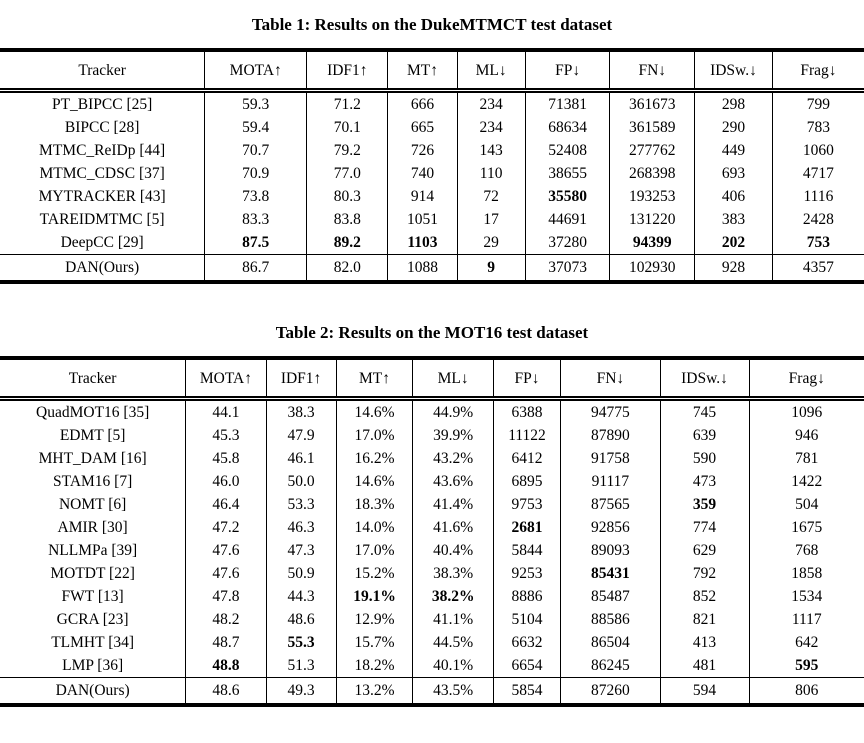 This screenshot has height=743, width=864. What do you see at coordinates (491, 243) in the screenshot?
I see `metric-value: 29` at bounding box center [491, 243].